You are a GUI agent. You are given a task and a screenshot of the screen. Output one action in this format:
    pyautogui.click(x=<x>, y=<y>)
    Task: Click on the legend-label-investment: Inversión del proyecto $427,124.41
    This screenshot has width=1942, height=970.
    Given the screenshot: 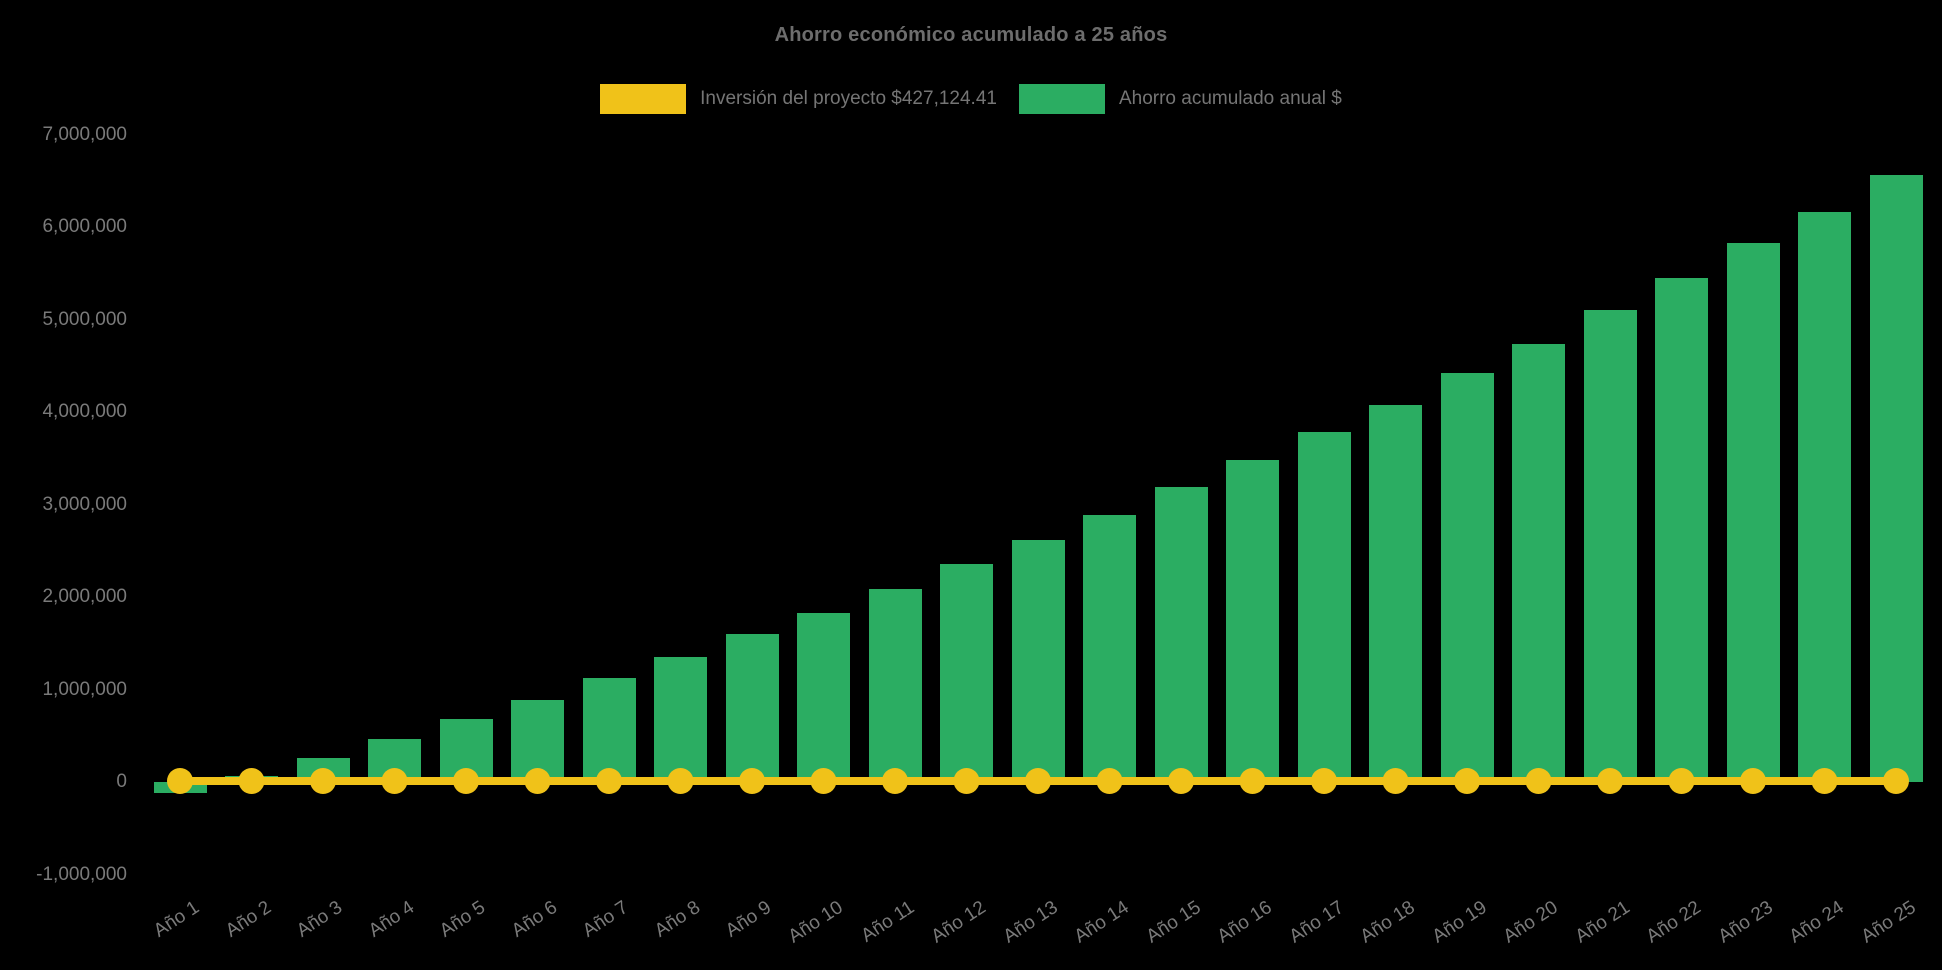 What is the action you would take?
    pyautogui.click(x=848, y=98)
    